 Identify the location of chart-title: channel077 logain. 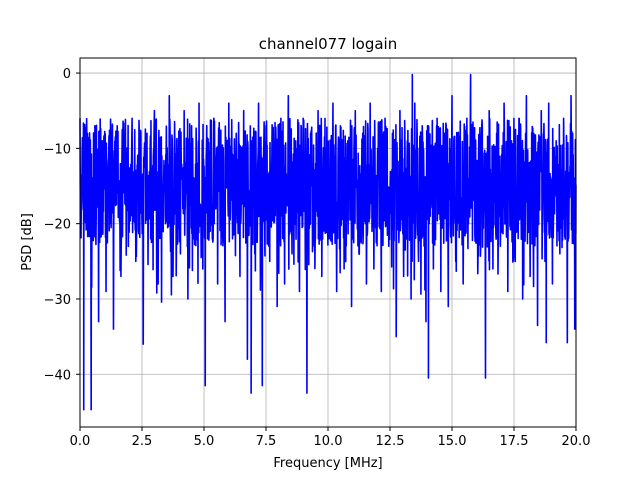
(328, 44).